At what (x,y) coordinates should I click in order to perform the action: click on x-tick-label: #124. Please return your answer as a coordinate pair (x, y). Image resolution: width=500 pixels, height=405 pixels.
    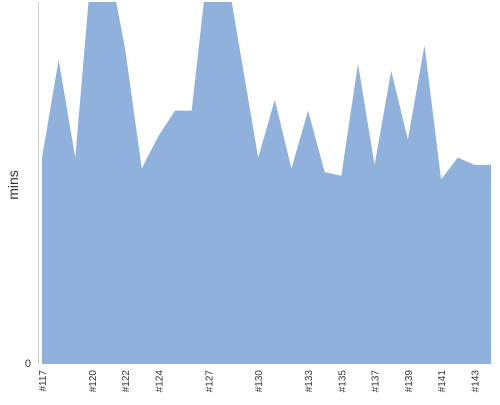
    Looking at the image, I should click on (159, 381).